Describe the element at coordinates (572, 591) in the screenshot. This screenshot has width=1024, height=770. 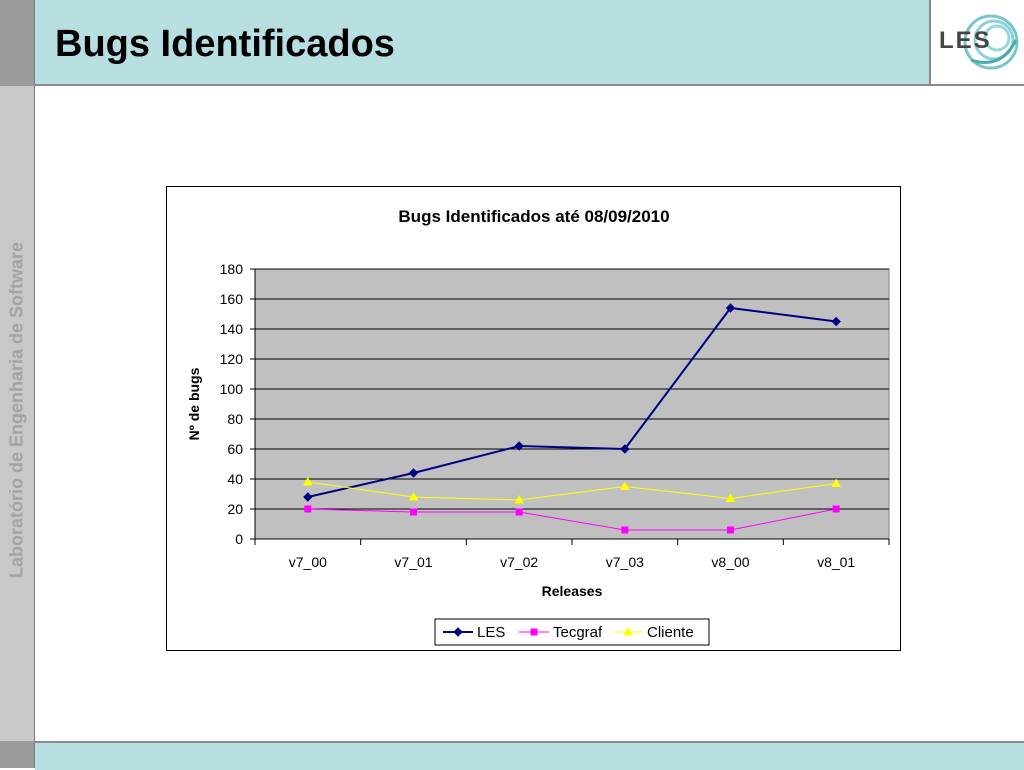
I see `x-axis-label: Releases` at that location.